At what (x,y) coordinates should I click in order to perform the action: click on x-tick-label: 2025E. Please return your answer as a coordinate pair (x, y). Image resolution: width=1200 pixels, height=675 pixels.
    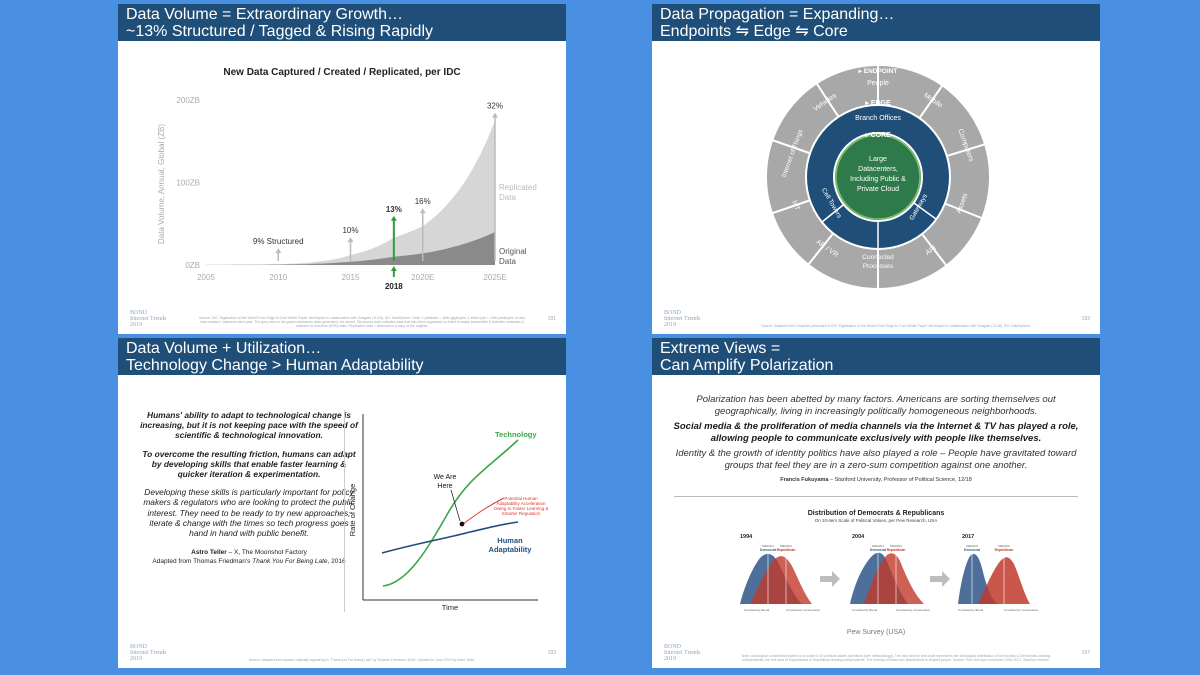
    Looking at the image, I should click on (494, 277).